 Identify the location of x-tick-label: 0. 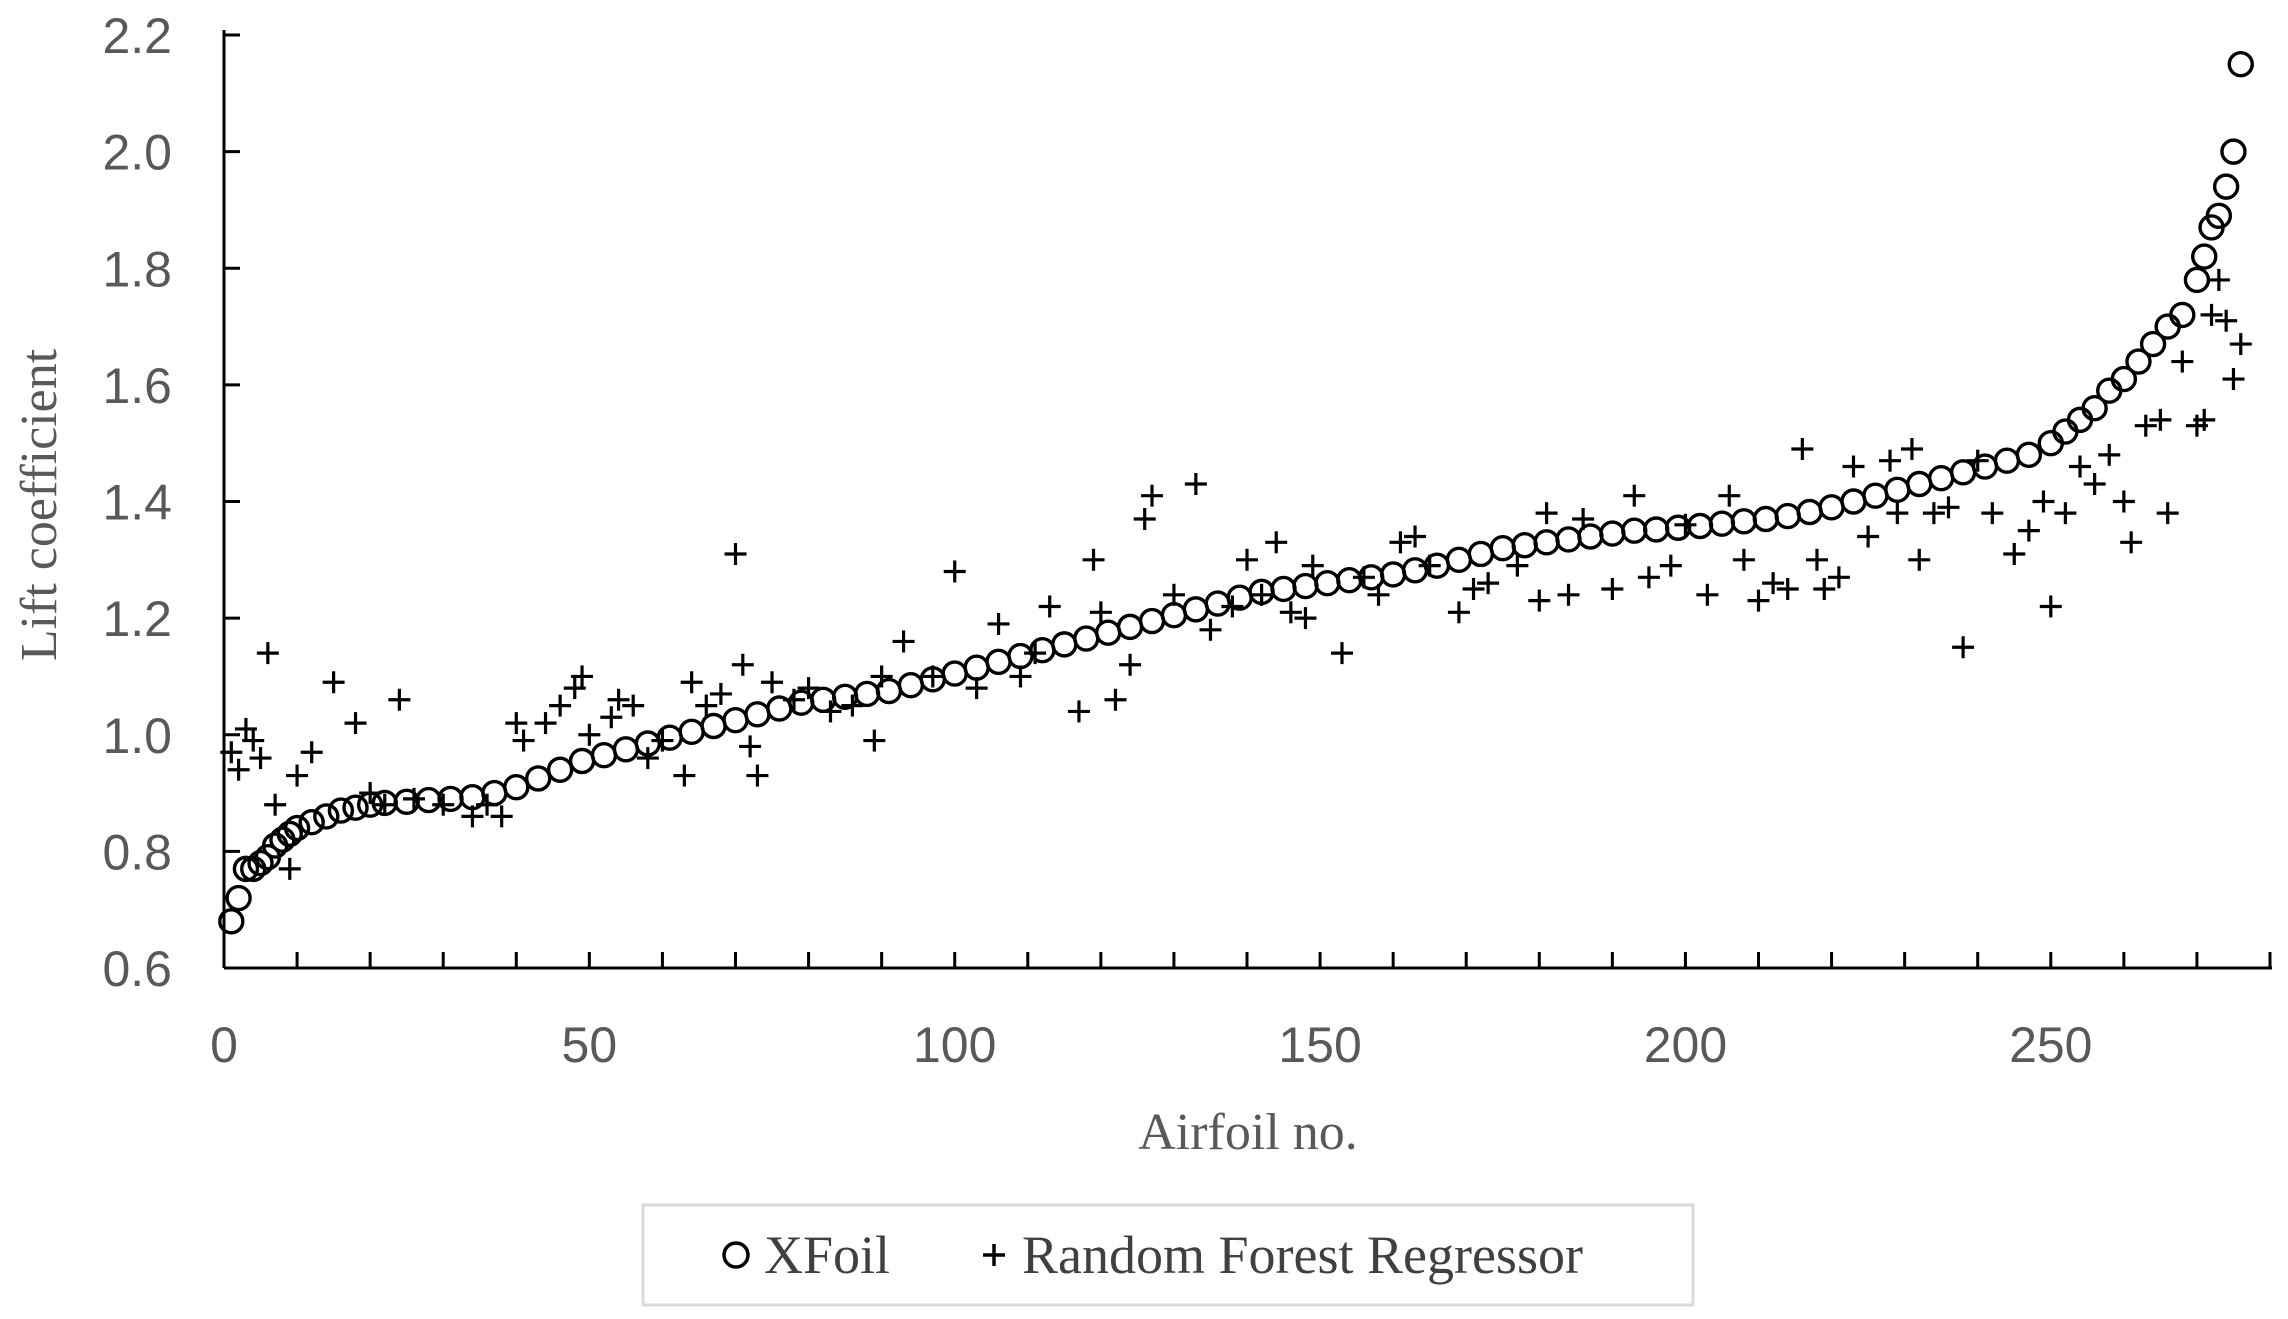
(224, 1045).